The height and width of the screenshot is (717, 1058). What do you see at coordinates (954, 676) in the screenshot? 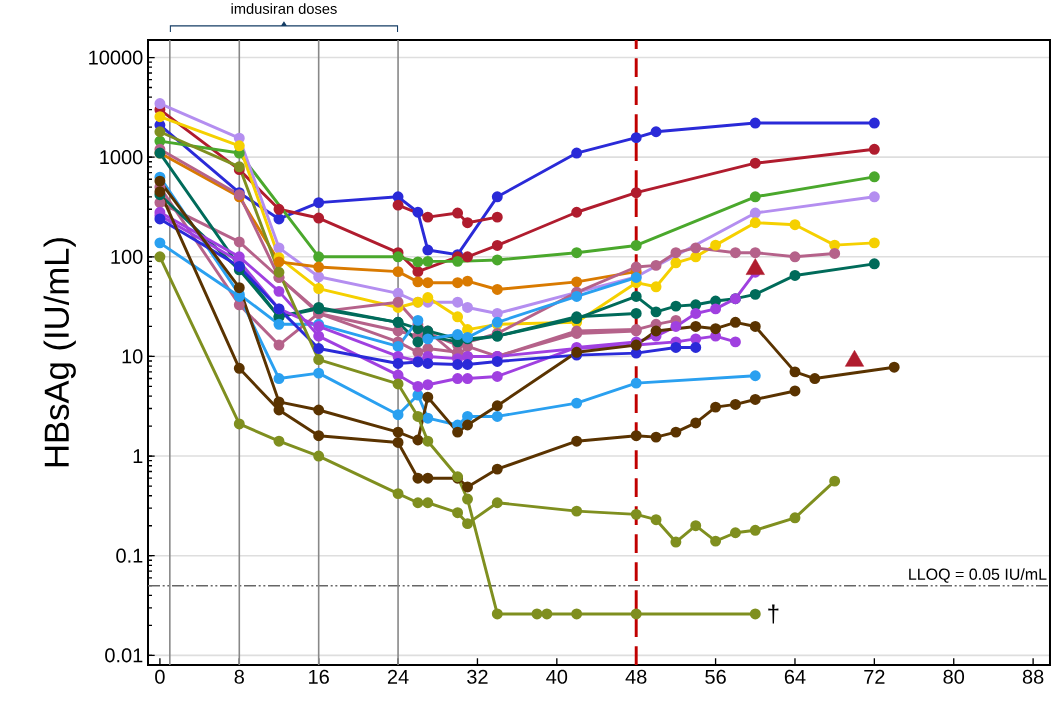
I see `x-tick-label: 80` at bounding box center [954, 676].